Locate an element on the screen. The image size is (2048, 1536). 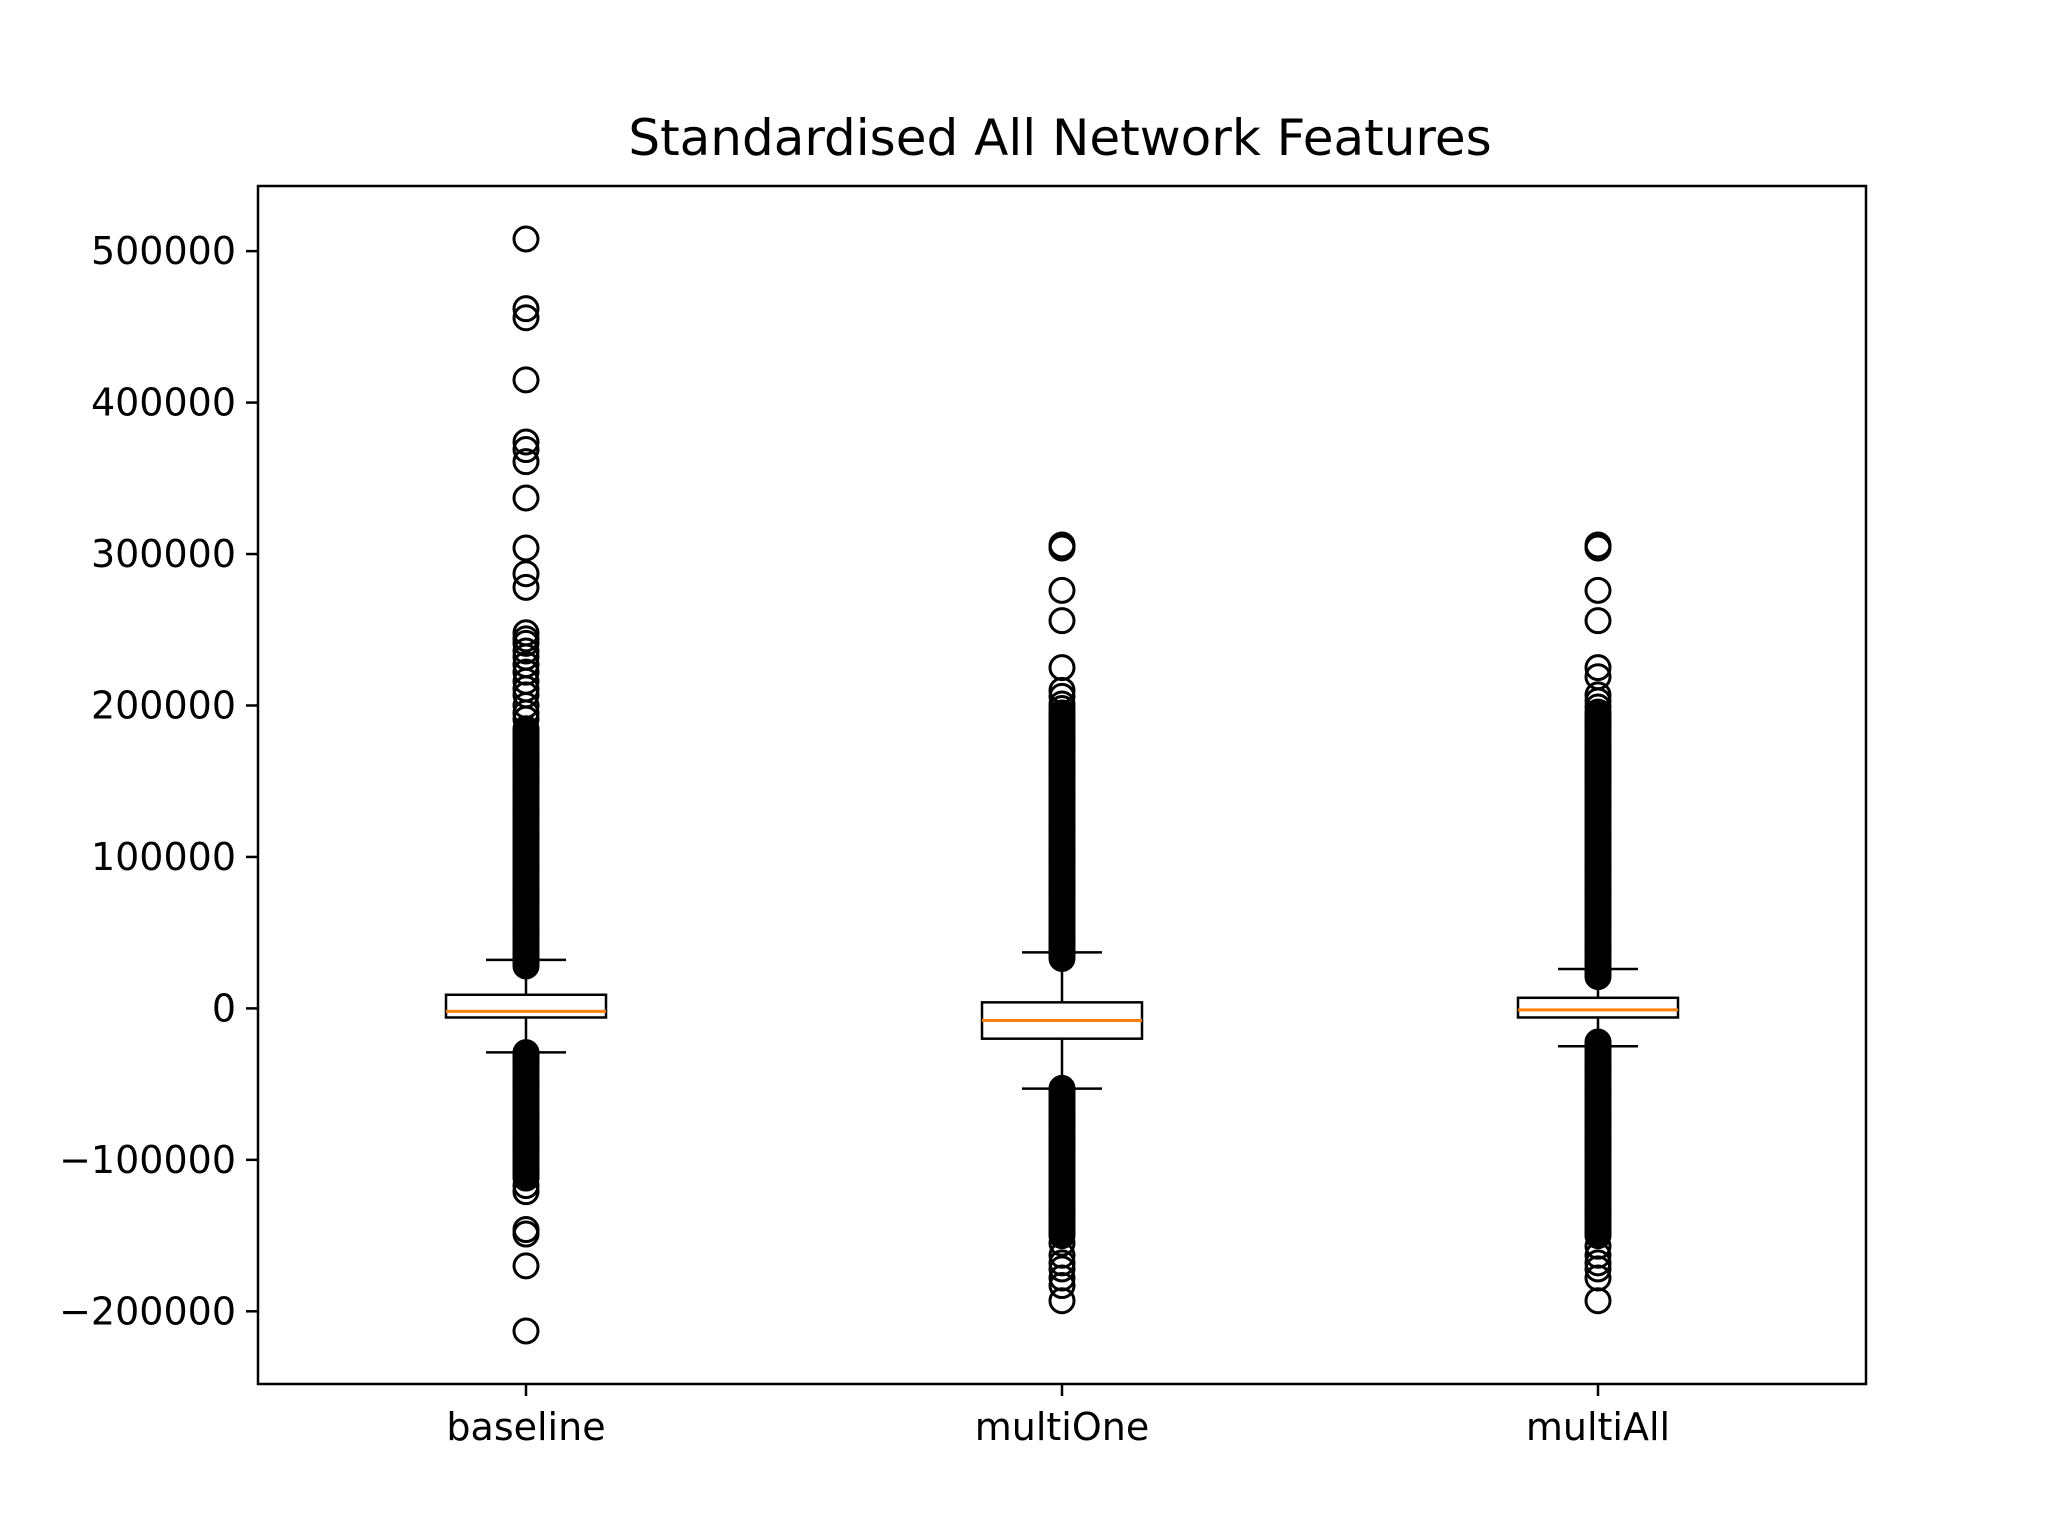
y-tick-label: 100000 is located at coordinates (163, 857).